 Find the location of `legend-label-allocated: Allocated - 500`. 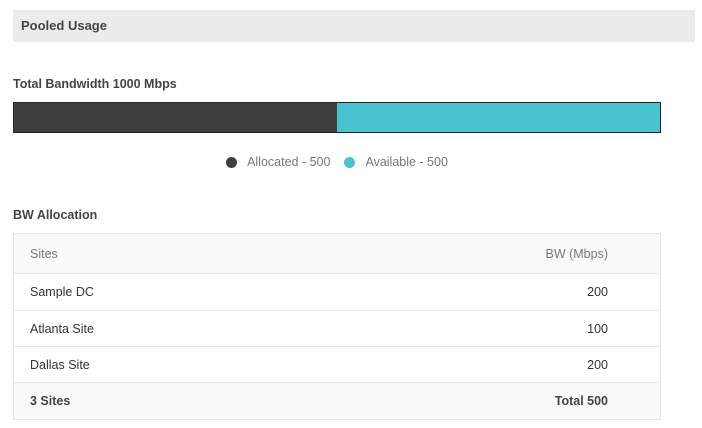

legend-label-allocated: Allocated - 500 is located at coordinates (289, 162).